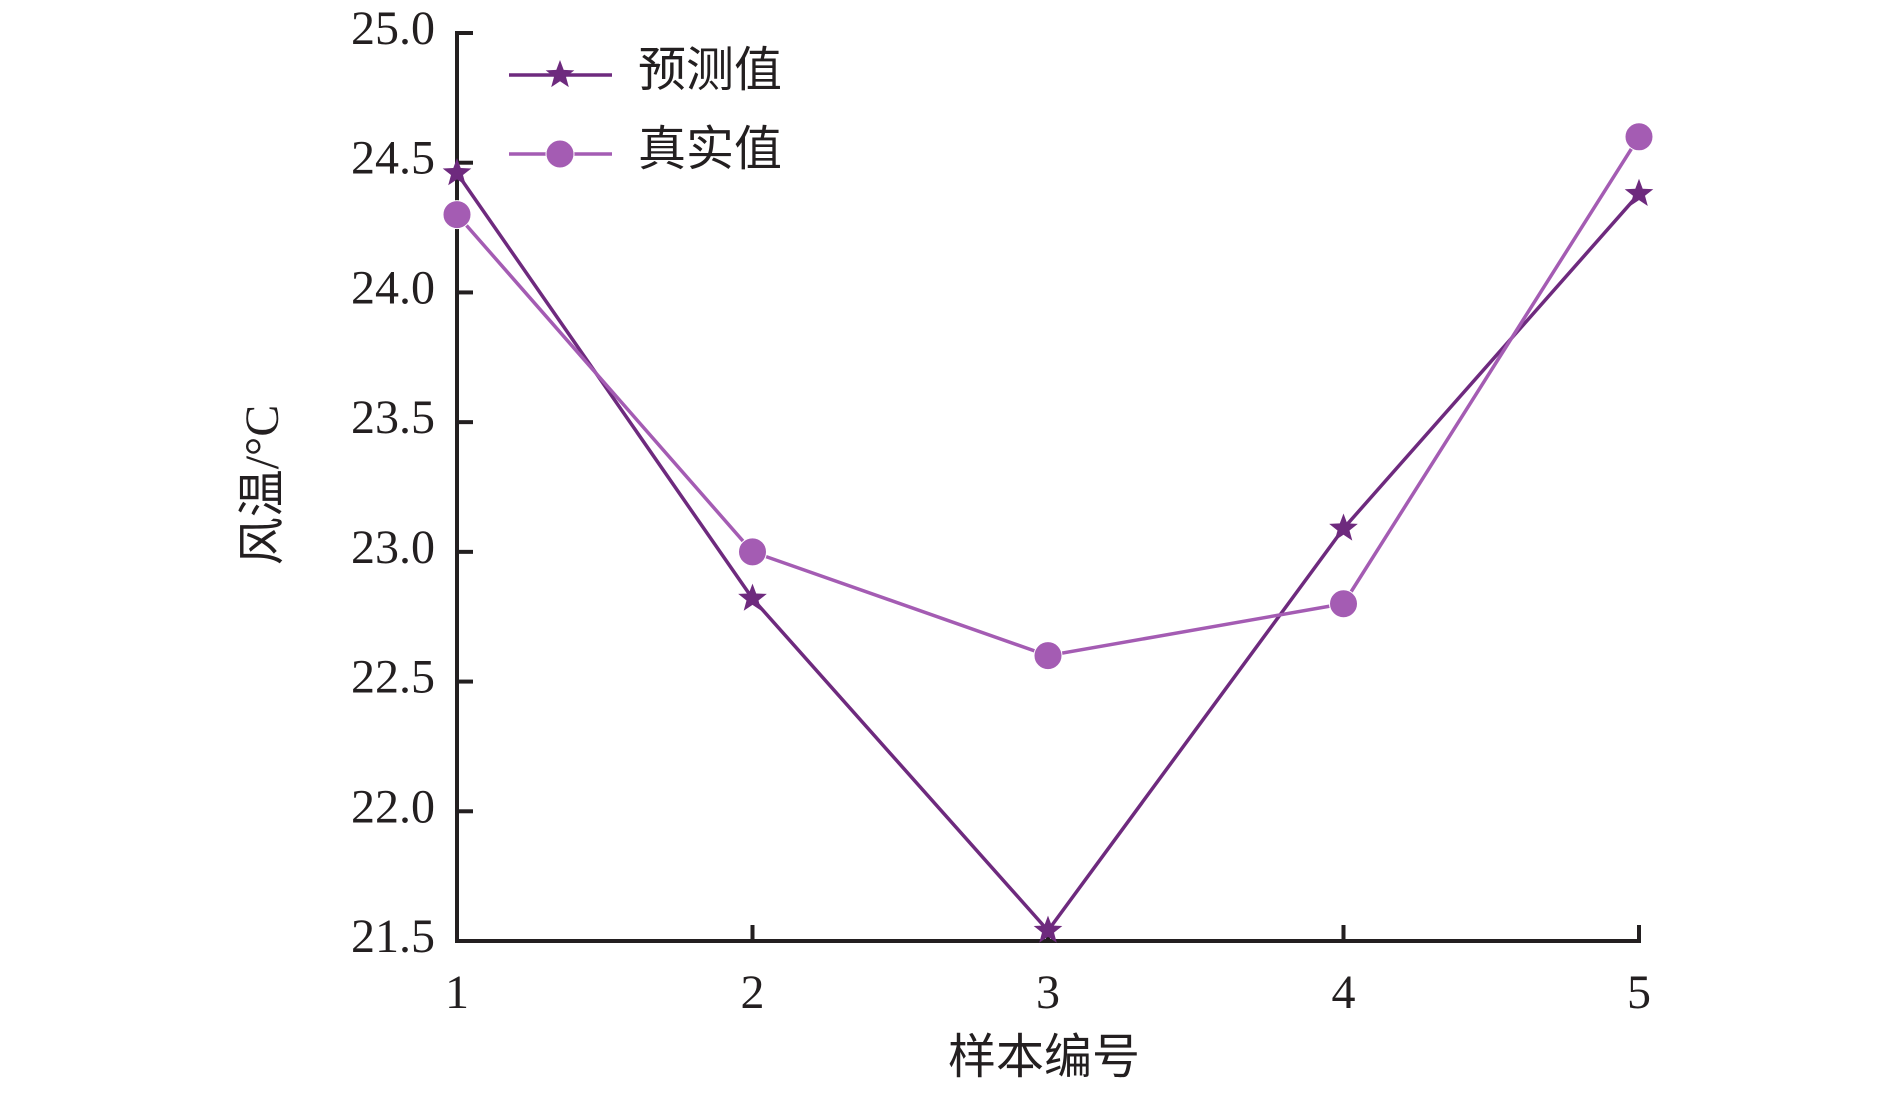 This screenshot has width=1890, height=1096. Describe the element at coordinates (393, 677) in the screenshot. I see `y-tick-label: 22.5` at that location.